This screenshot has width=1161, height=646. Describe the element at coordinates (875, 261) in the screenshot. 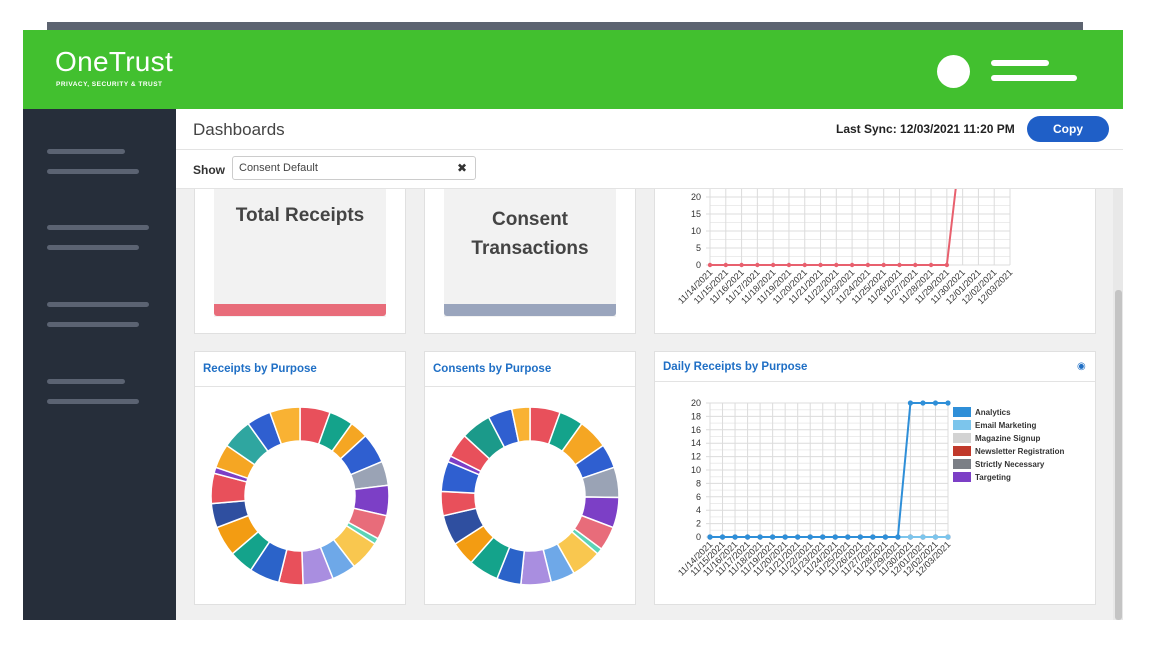

I see `card` at that location.